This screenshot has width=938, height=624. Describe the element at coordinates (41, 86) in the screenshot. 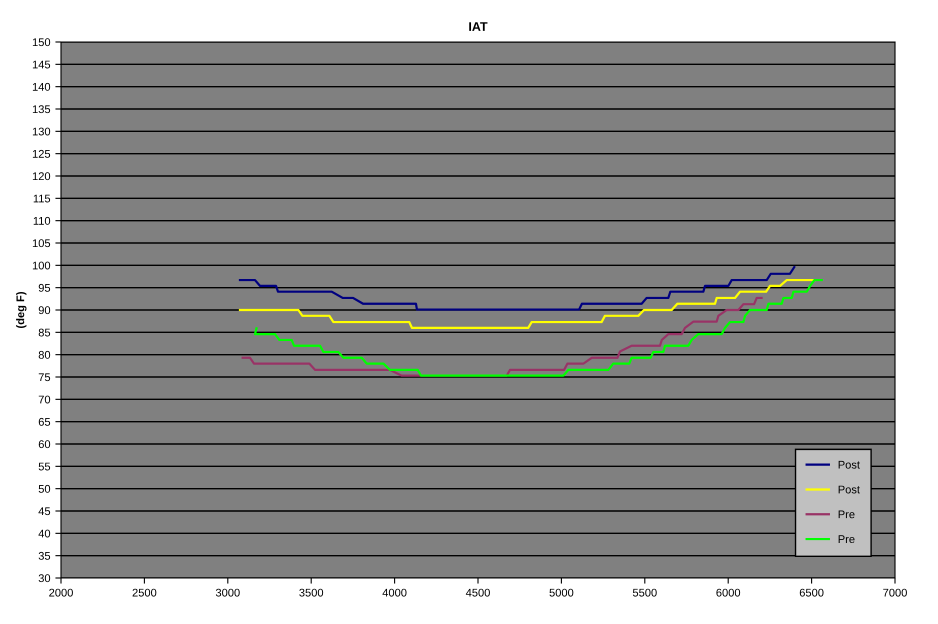

I see `y-tick-label: 140` at that location.